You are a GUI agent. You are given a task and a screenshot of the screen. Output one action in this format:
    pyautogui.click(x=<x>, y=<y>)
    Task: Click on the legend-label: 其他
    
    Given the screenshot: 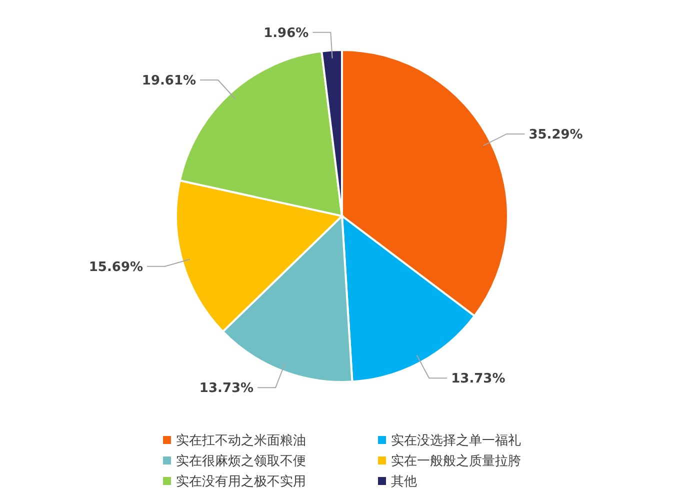 What is the action you would take?
    pyautogui.click(x=404, y=482)
    